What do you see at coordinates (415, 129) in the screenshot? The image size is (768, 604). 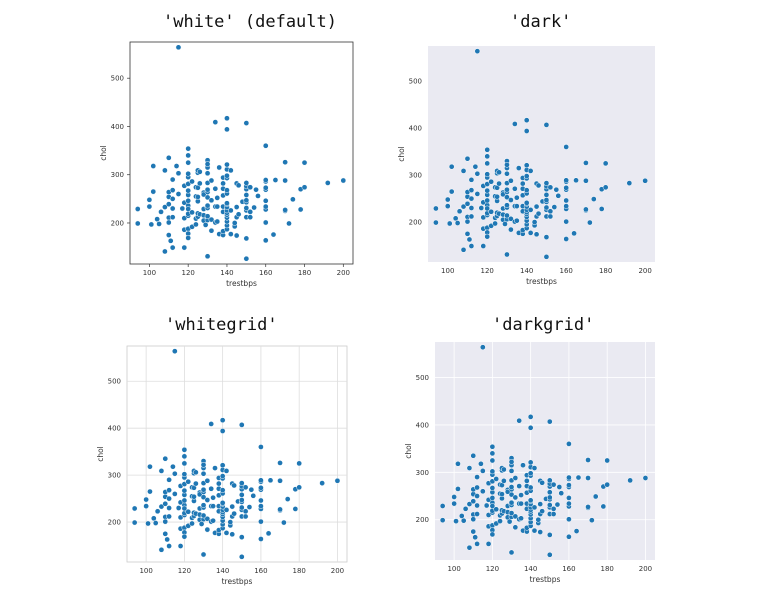 I see `y-tick-label: 400` at bounding box center [415, 129].